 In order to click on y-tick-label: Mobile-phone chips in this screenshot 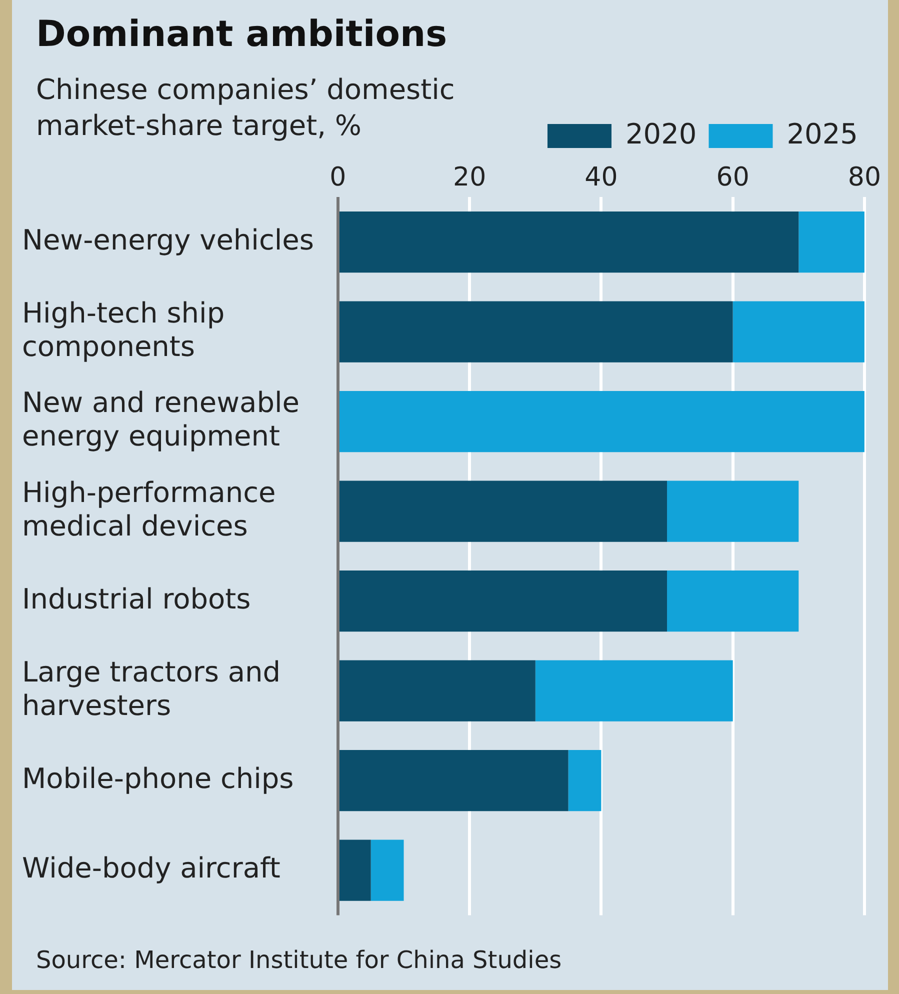, I will do `click(158, 778)`.